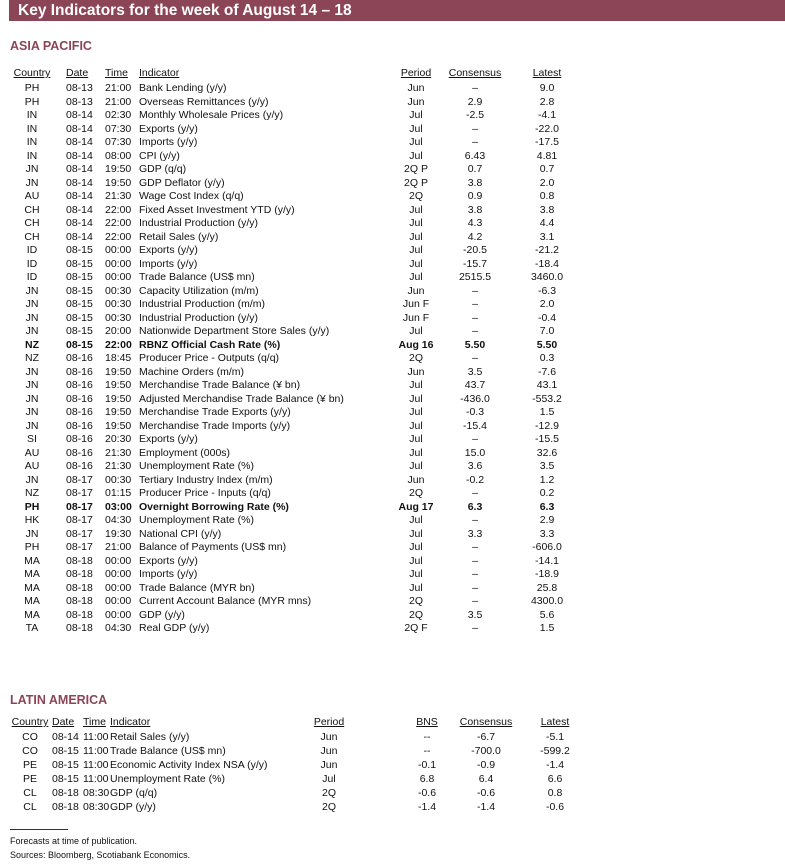 This screenshot has height=866, width=785. Describe the element at coordinates (118, 128) in the screenshot. I see `cell-time: 07:30` at that location.